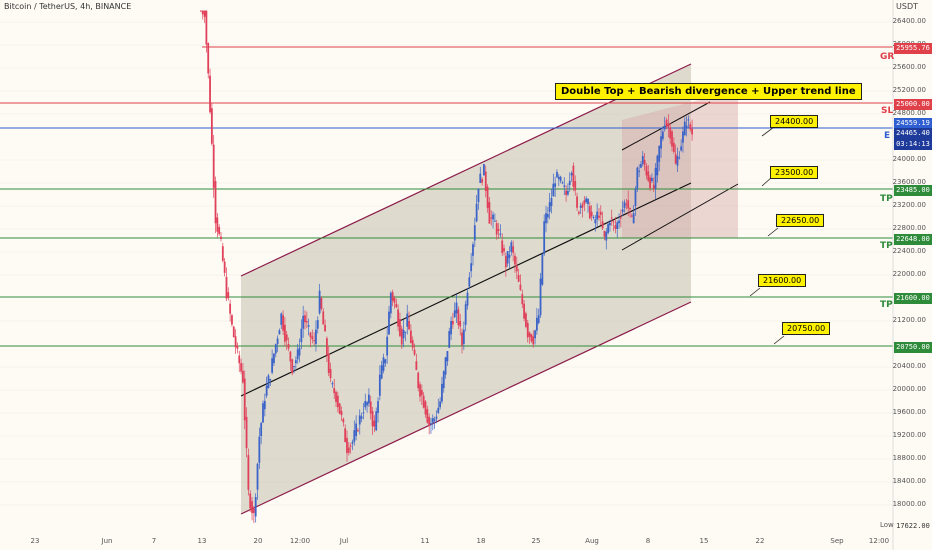 The height and width of the screenshot is (550, 932). What do you see at coordinates (887, 57) in the screenshot?
I see `tag-gr: GR` at bounding box center [887, 57].